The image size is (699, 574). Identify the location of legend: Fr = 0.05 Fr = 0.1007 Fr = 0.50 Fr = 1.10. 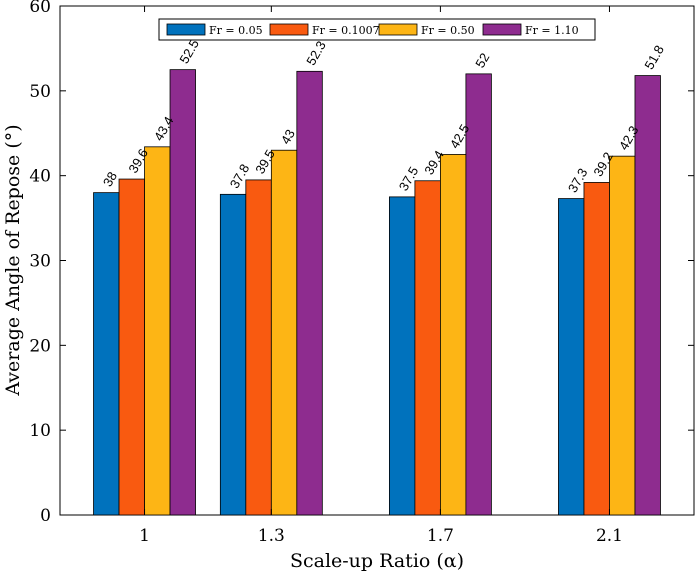
(377, 29).